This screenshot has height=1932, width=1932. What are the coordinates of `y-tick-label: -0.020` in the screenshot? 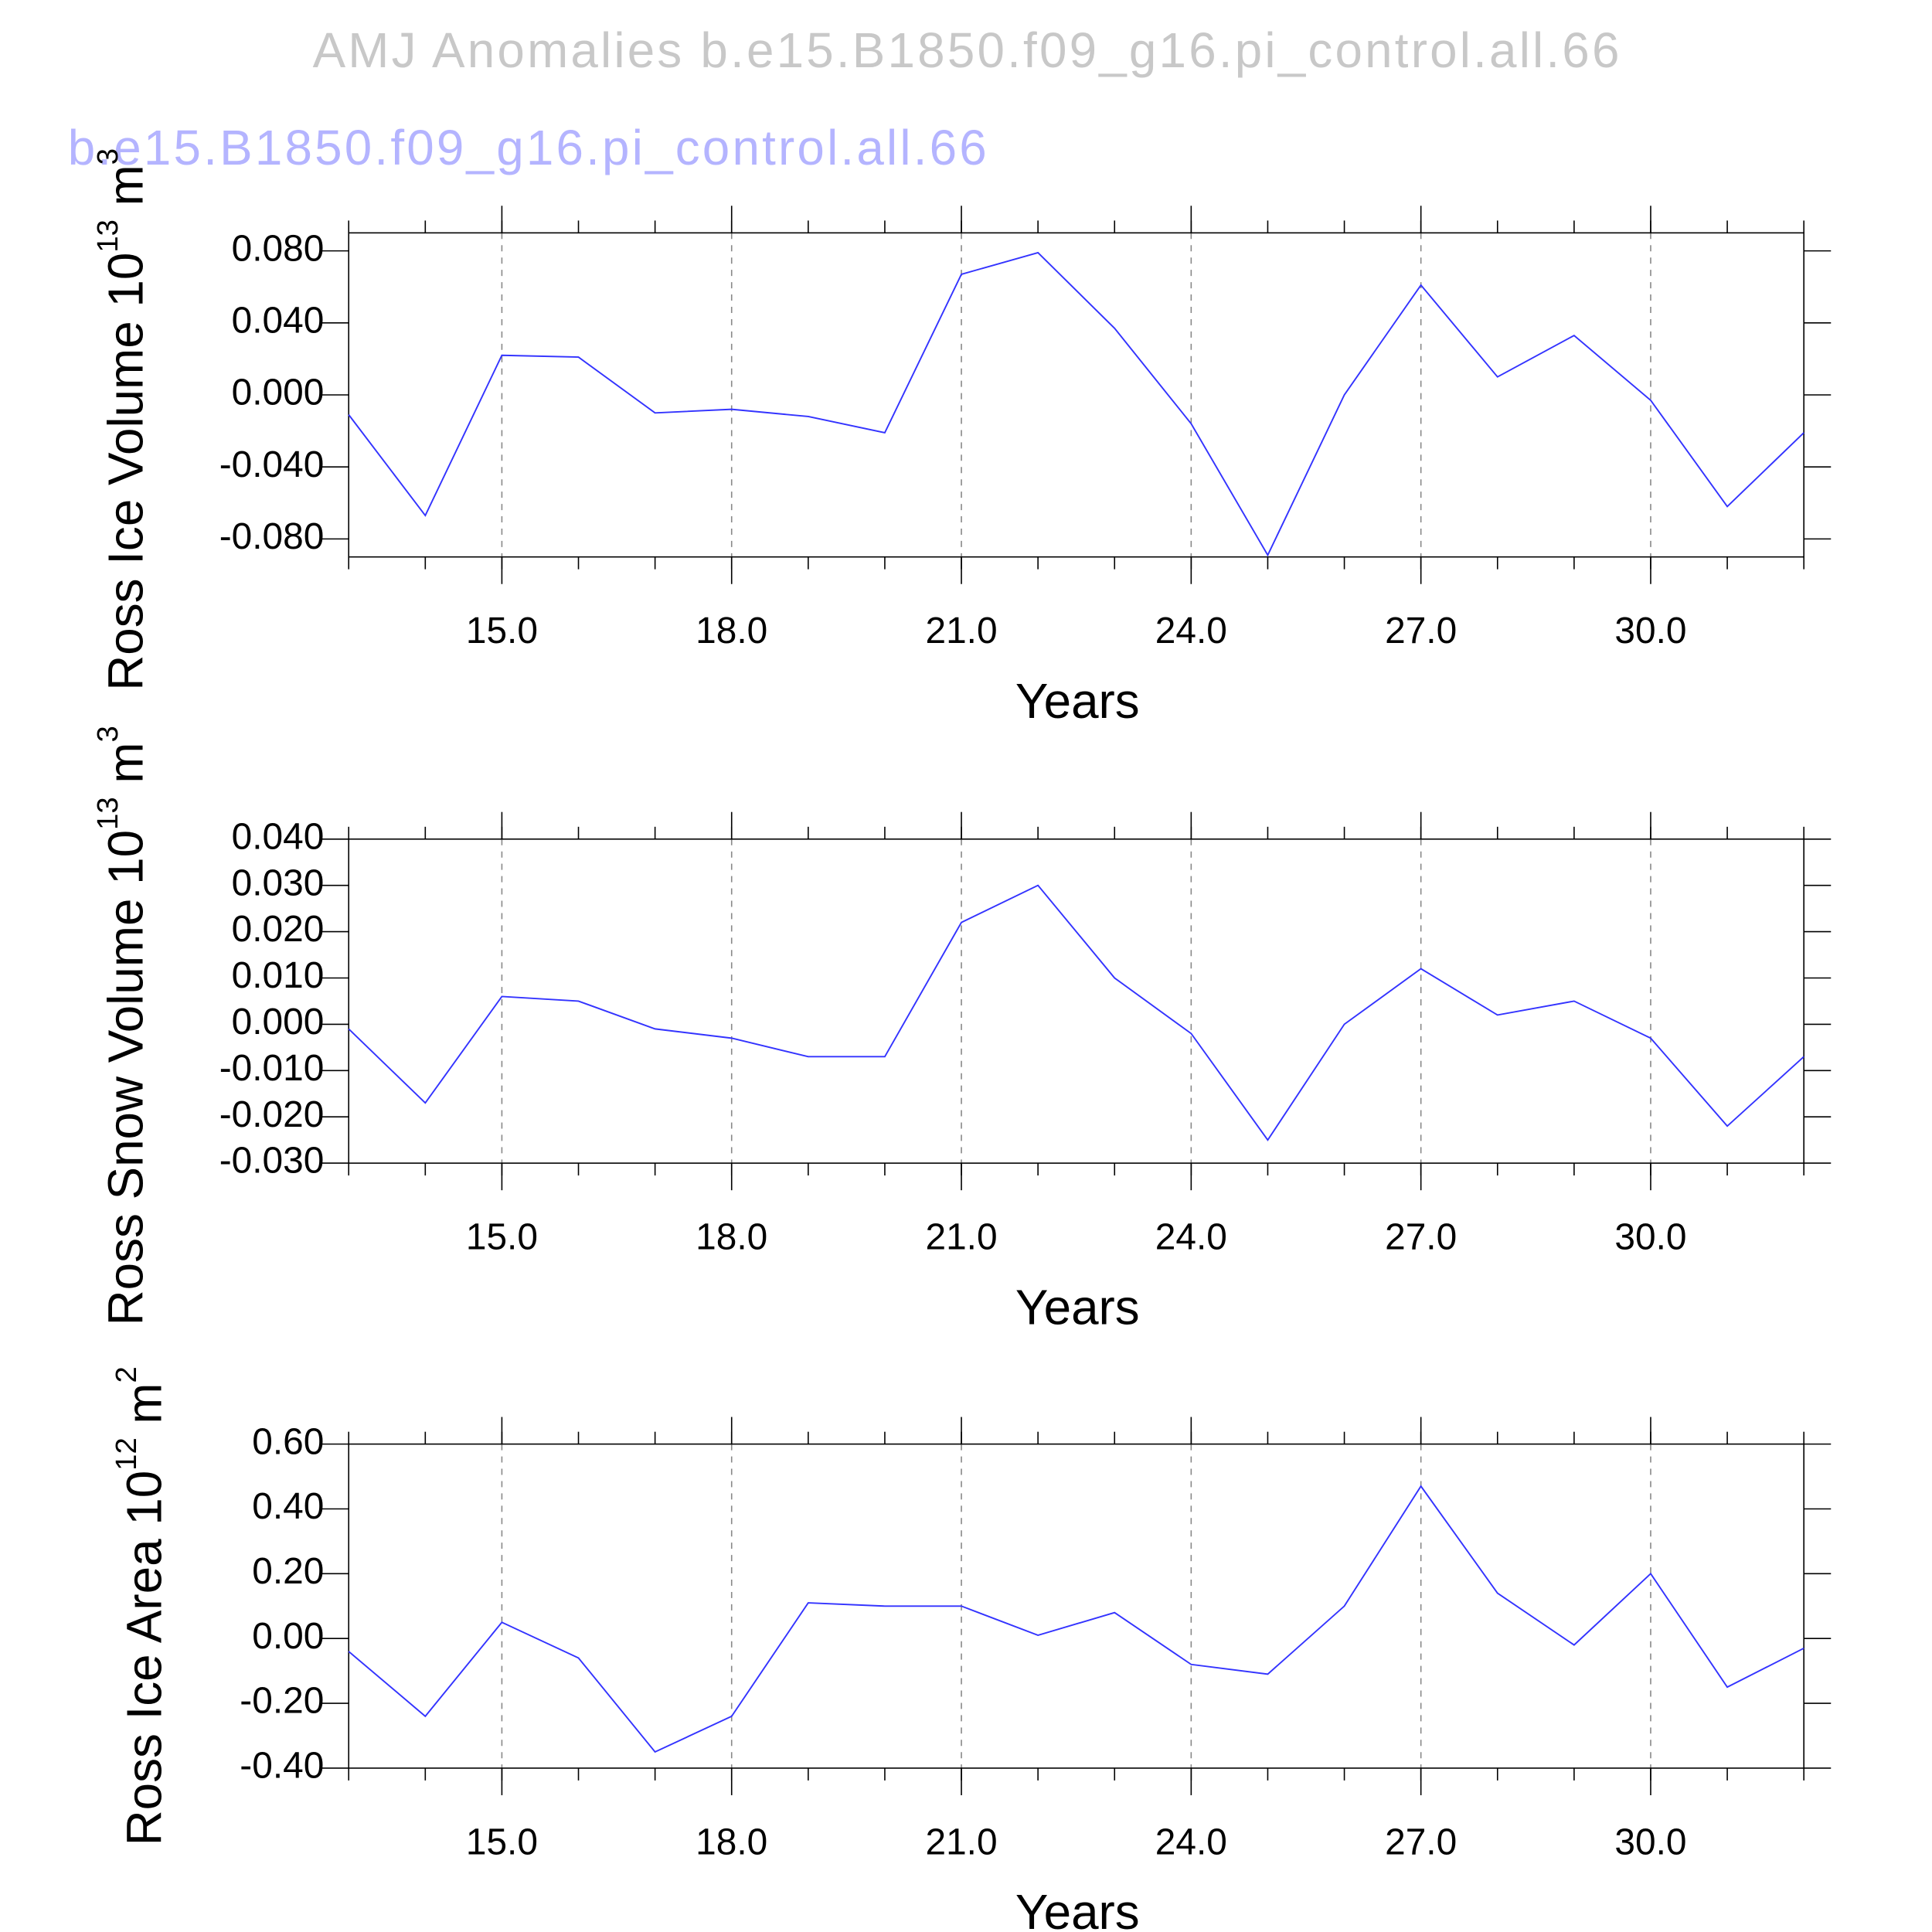 It's located at (272, 1114).